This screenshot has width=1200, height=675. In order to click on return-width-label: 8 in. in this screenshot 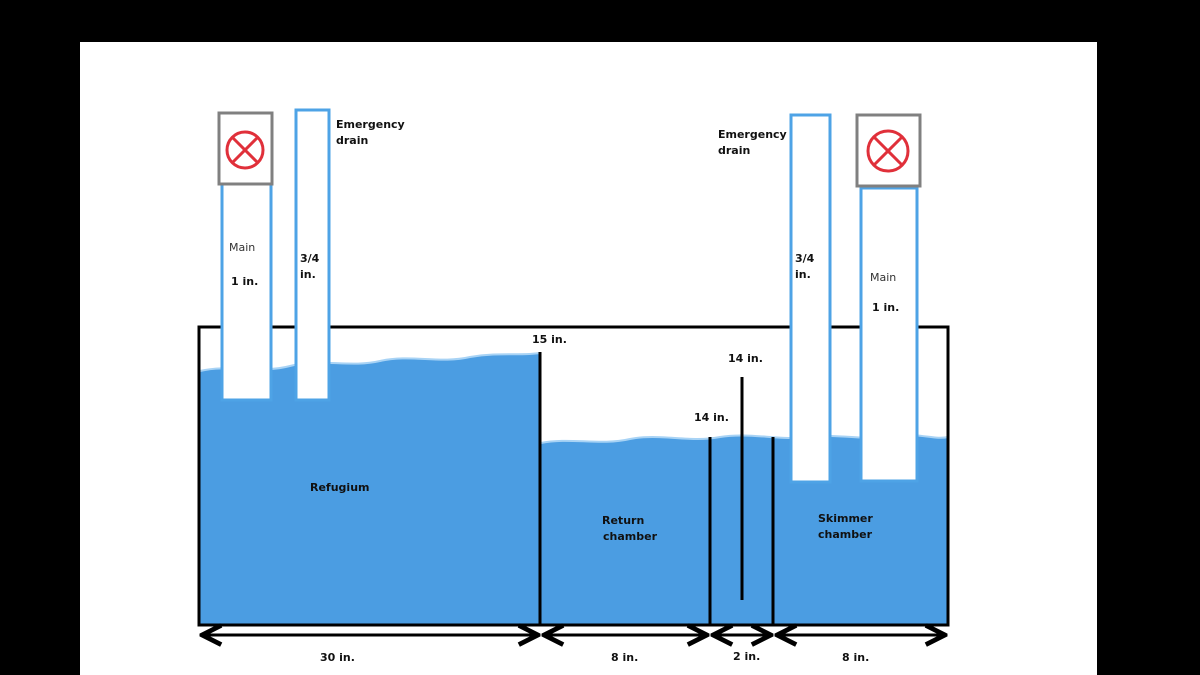, I will do `click(624, 657)`.